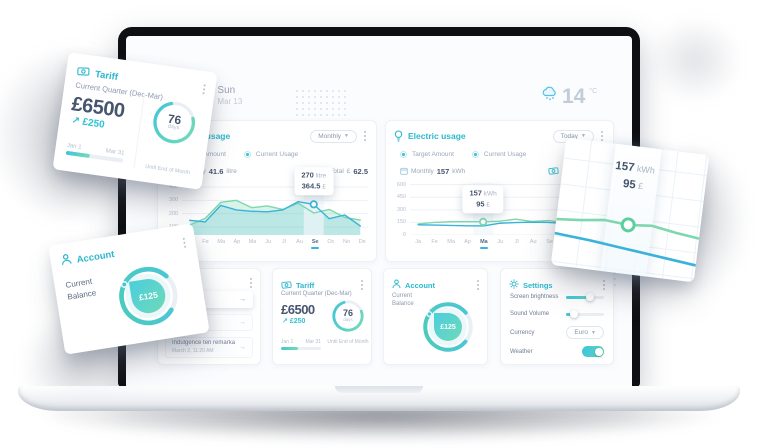 The height and width of the screenshot is (448, 759). What do you see at coordinates (534, 297) in the screenshot?
I see `brightness-label: Screen brightness` at bounding box center [534, 297].